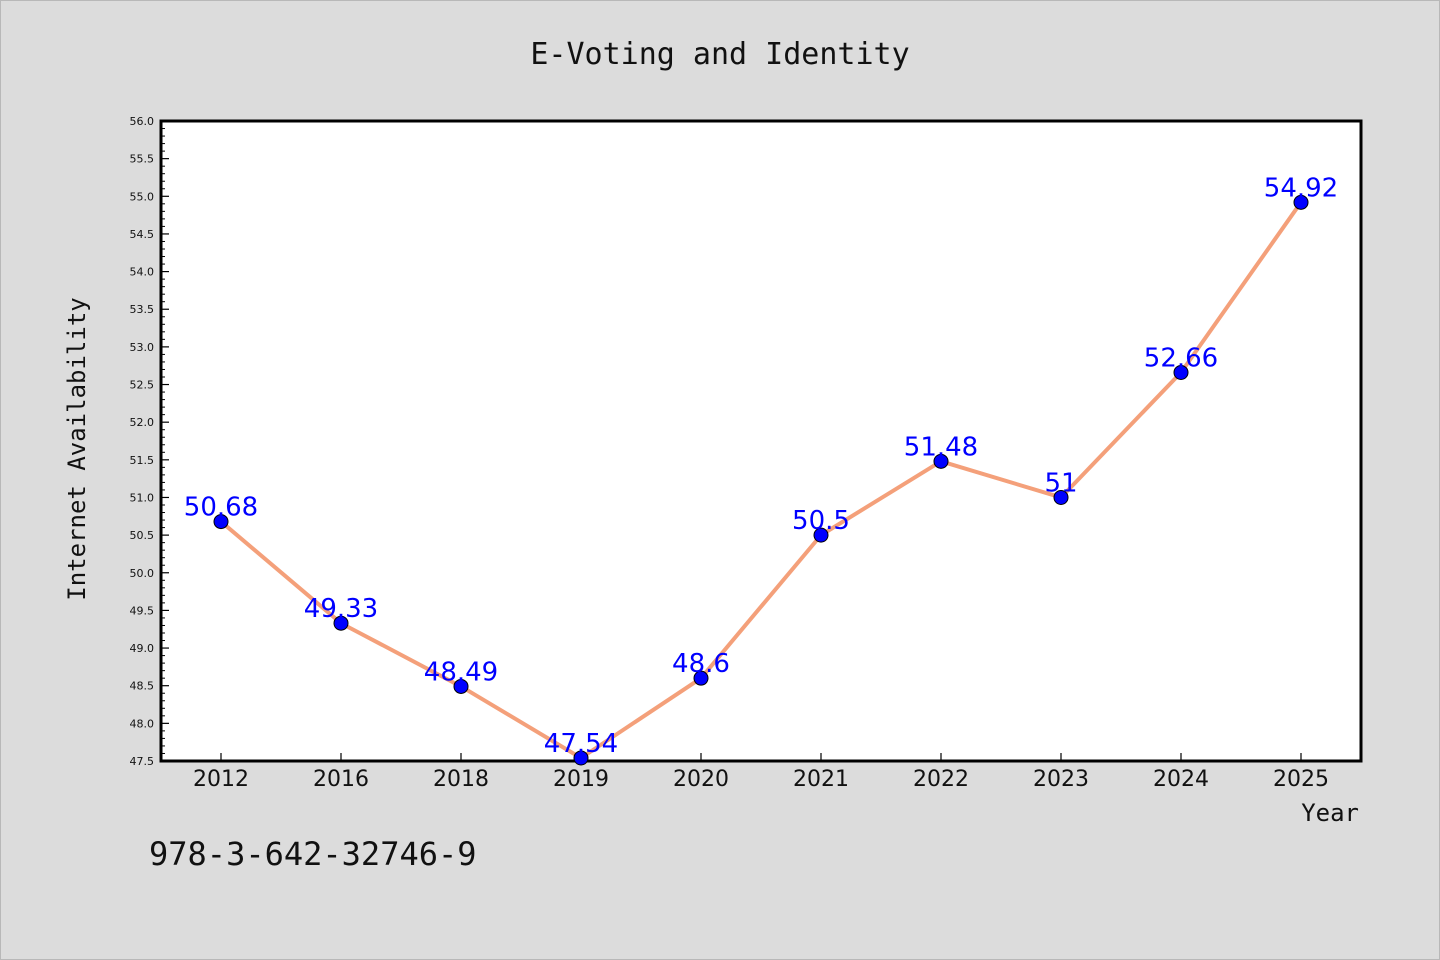  I want to click on y-tick-label: 51.0, so click(142, 497).